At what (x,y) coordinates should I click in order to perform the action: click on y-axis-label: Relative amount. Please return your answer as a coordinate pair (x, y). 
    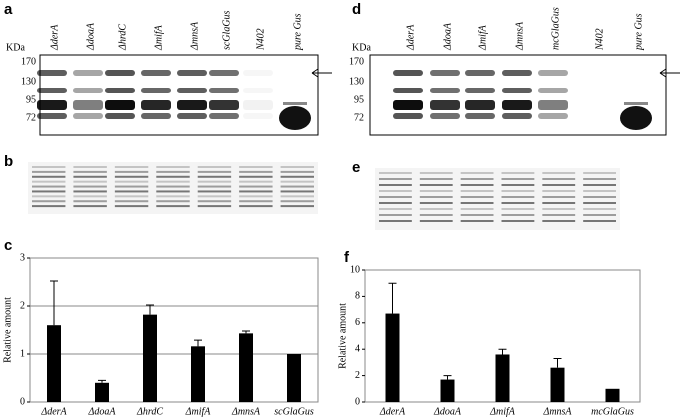
    Looking at the image, I should click on (7, 330).